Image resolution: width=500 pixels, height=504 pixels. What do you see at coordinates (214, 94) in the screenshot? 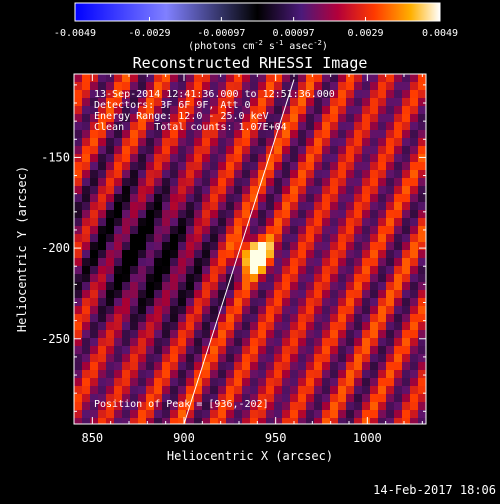
I see `info-line-1: 13-Sep-2014 12:41:36.000 to 12:51:36.000` at bounding box center [214, 94].